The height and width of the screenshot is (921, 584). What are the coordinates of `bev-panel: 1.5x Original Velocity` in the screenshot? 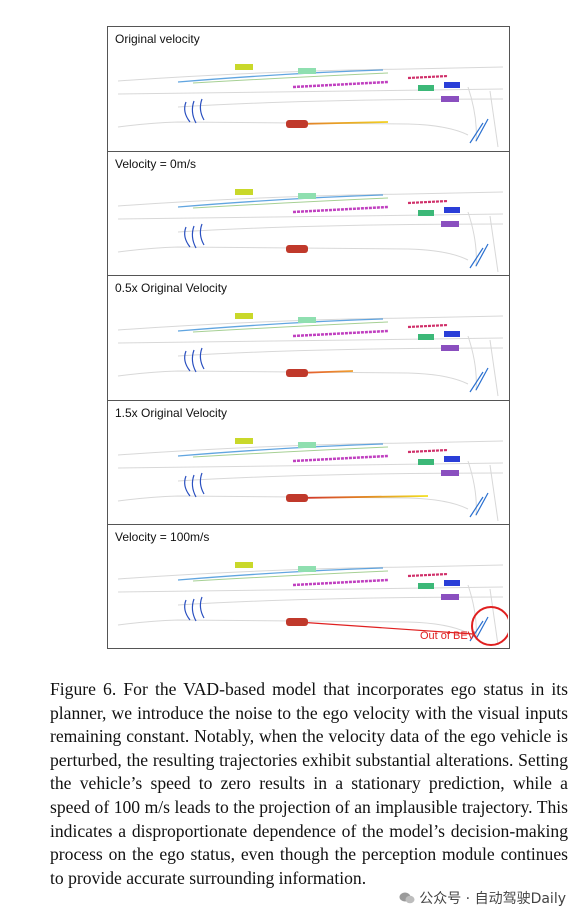 It's located at (308, 463).